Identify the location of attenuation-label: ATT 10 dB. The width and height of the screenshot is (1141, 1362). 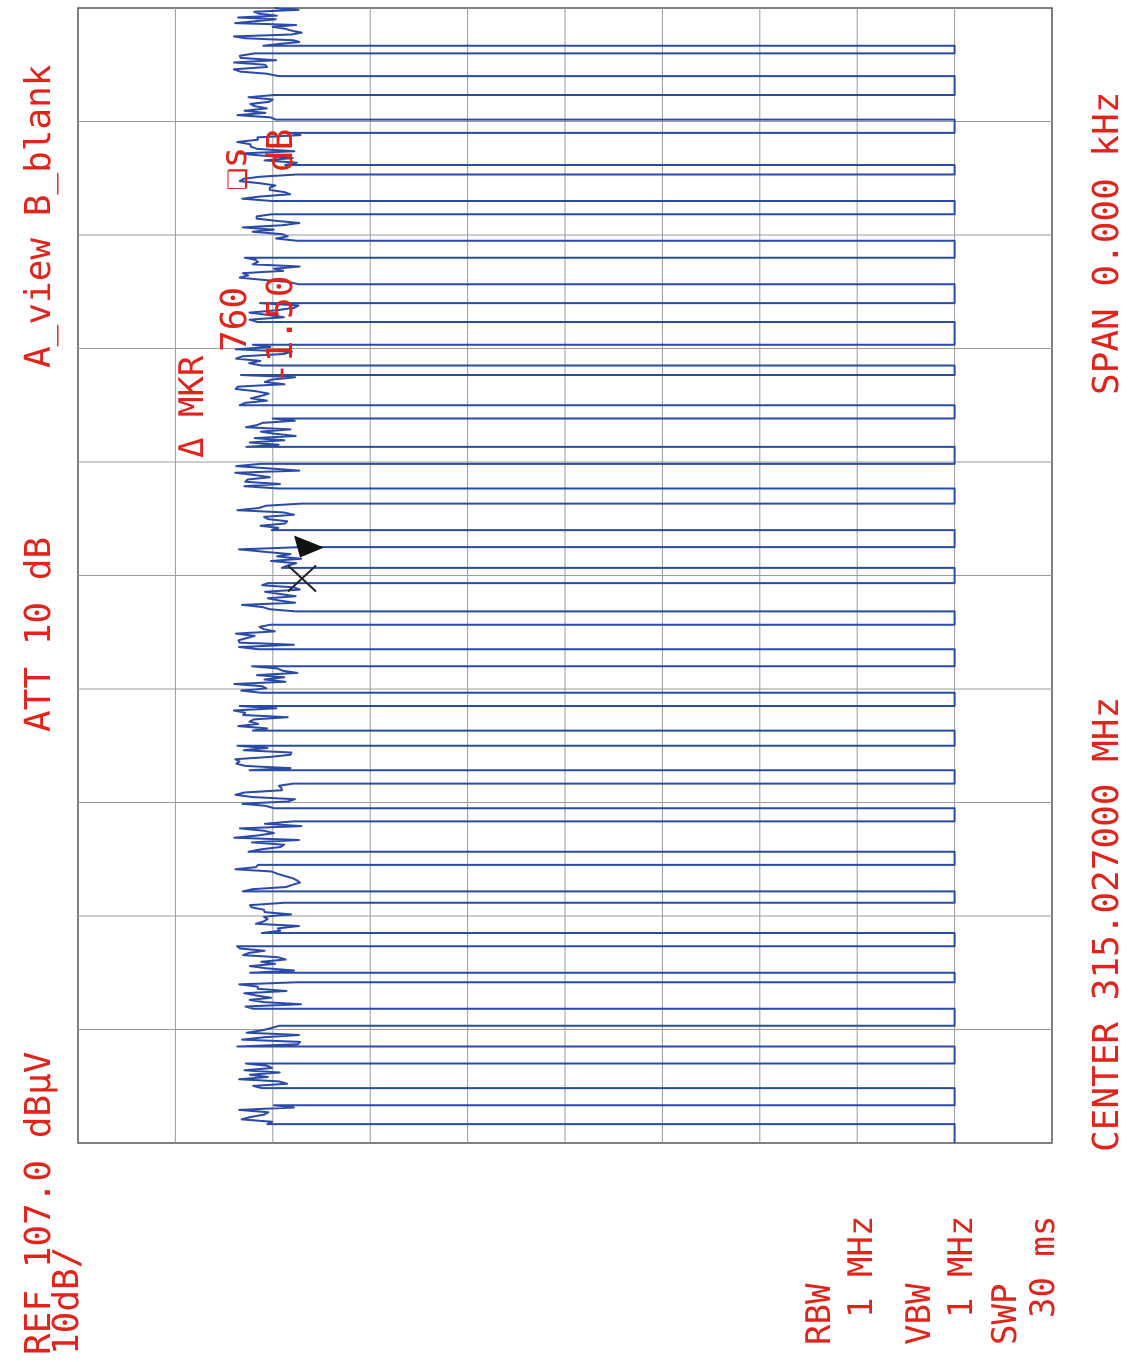
(38, 634).